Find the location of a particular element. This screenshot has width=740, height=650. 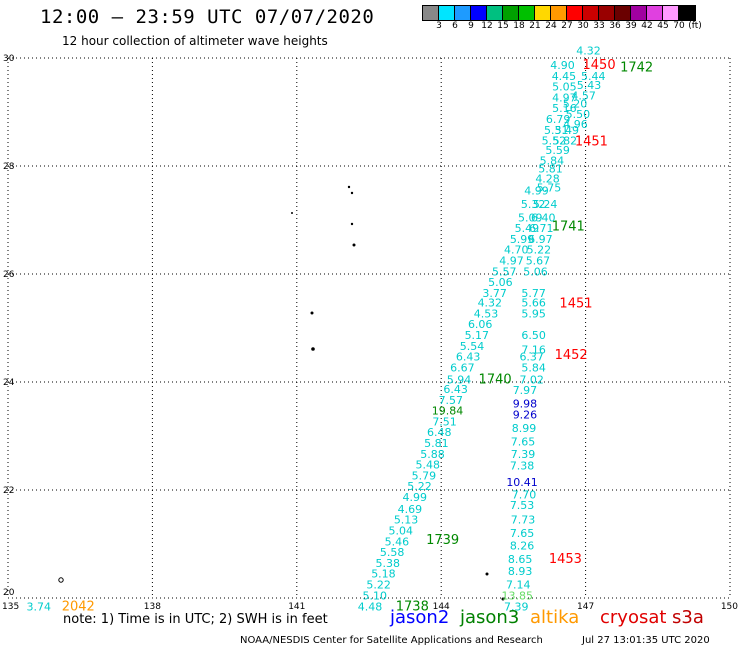

wave-height-value: 13.85 is located at coordinates (518, 595).